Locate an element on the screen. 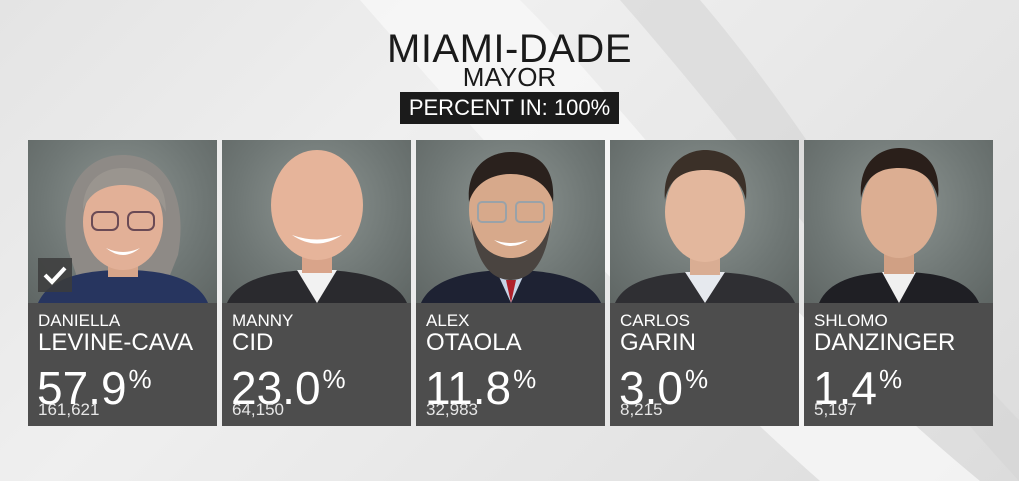 Image resolution: width=1019 pixels, height=481 pixels. candidate-percent: 1.4% is located at coordinates (857, 383).